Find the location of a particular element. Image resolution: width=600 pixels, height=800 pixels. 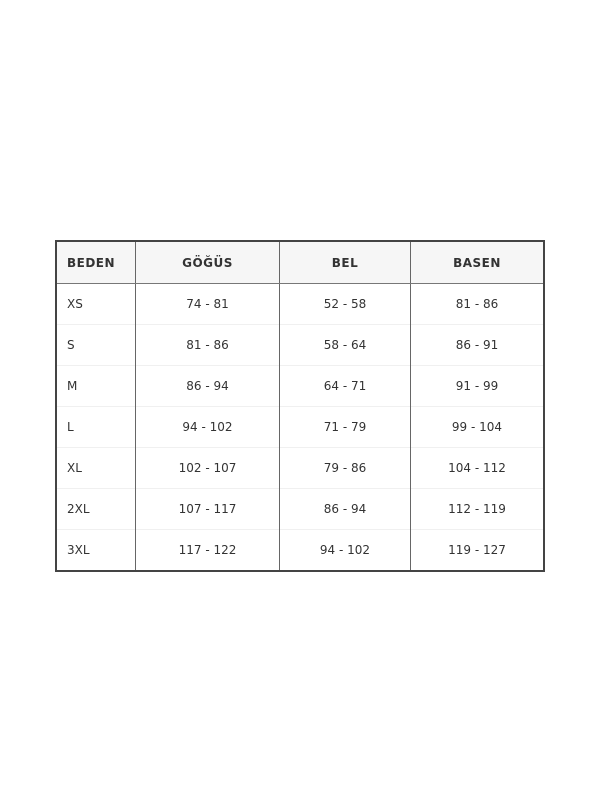

table-row: L 94 - 102 71 - 79 99 - 104 is located at coordinates (300, 427).